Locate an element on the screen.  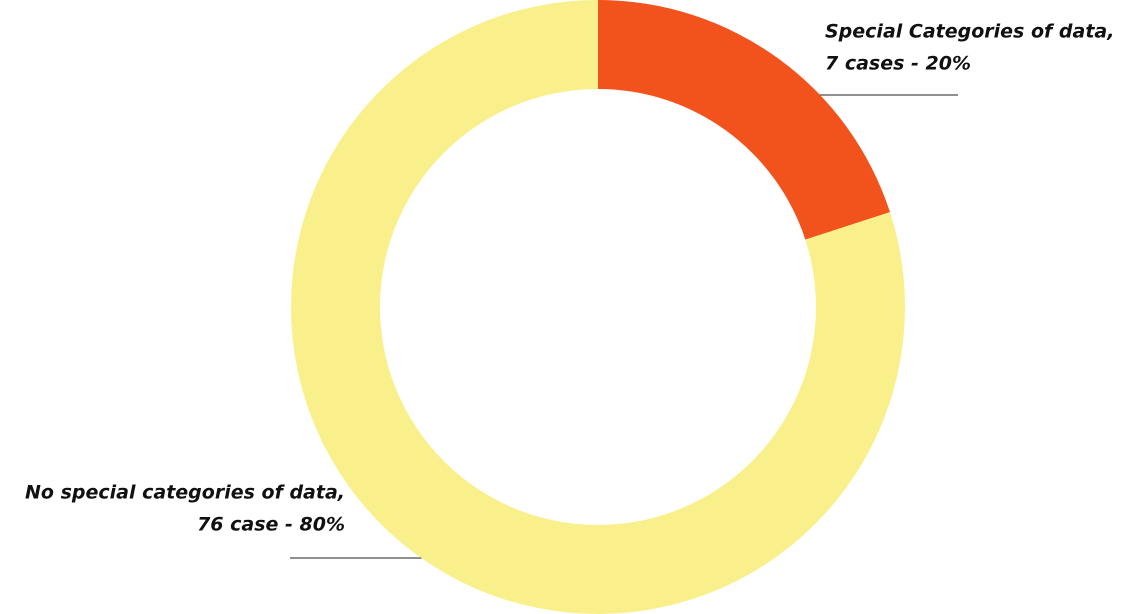
segment-label: Special Categories of data, is located at coordinates (969, 32).